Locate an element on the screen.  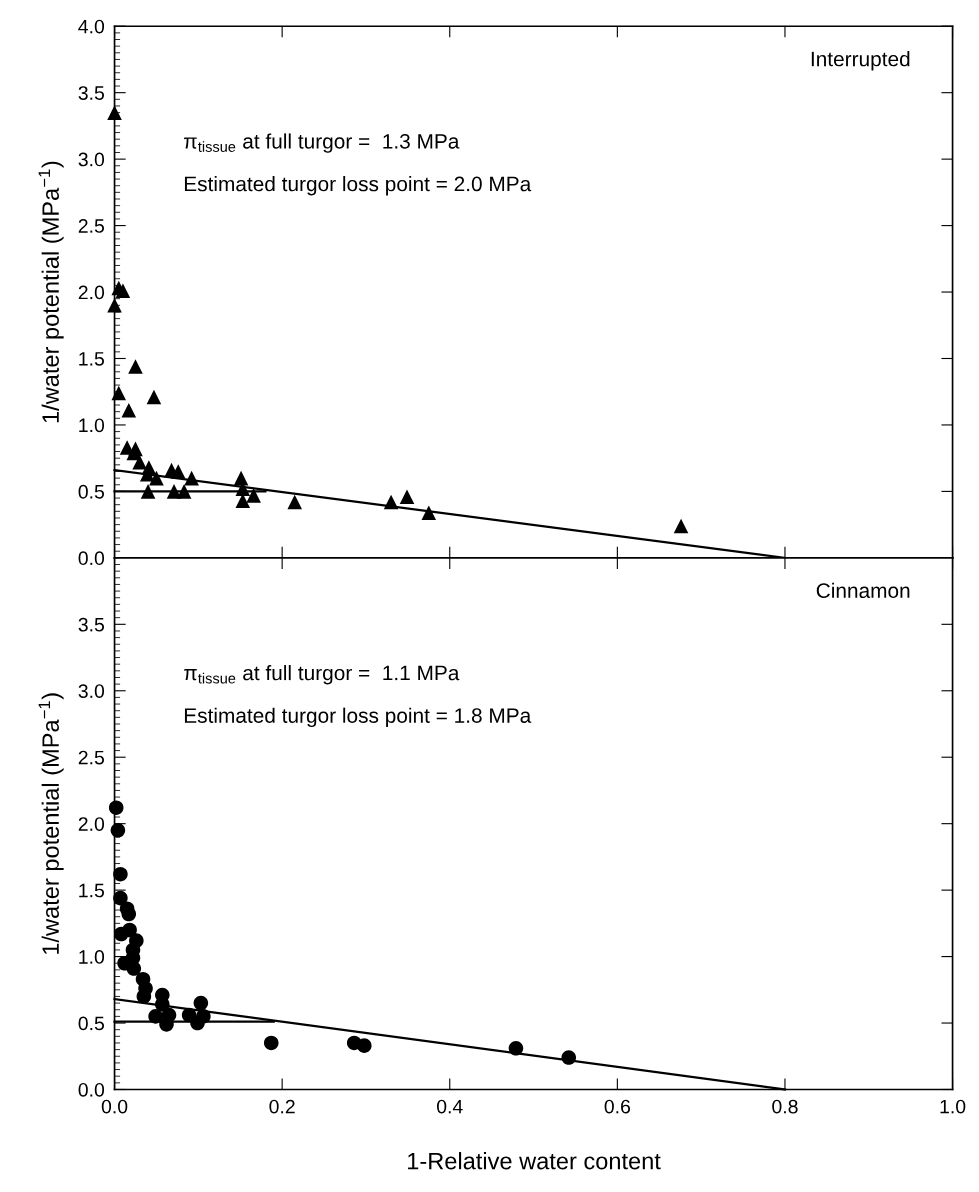
x-tick-label: 1.0 is located at coordinates (953, 1106).